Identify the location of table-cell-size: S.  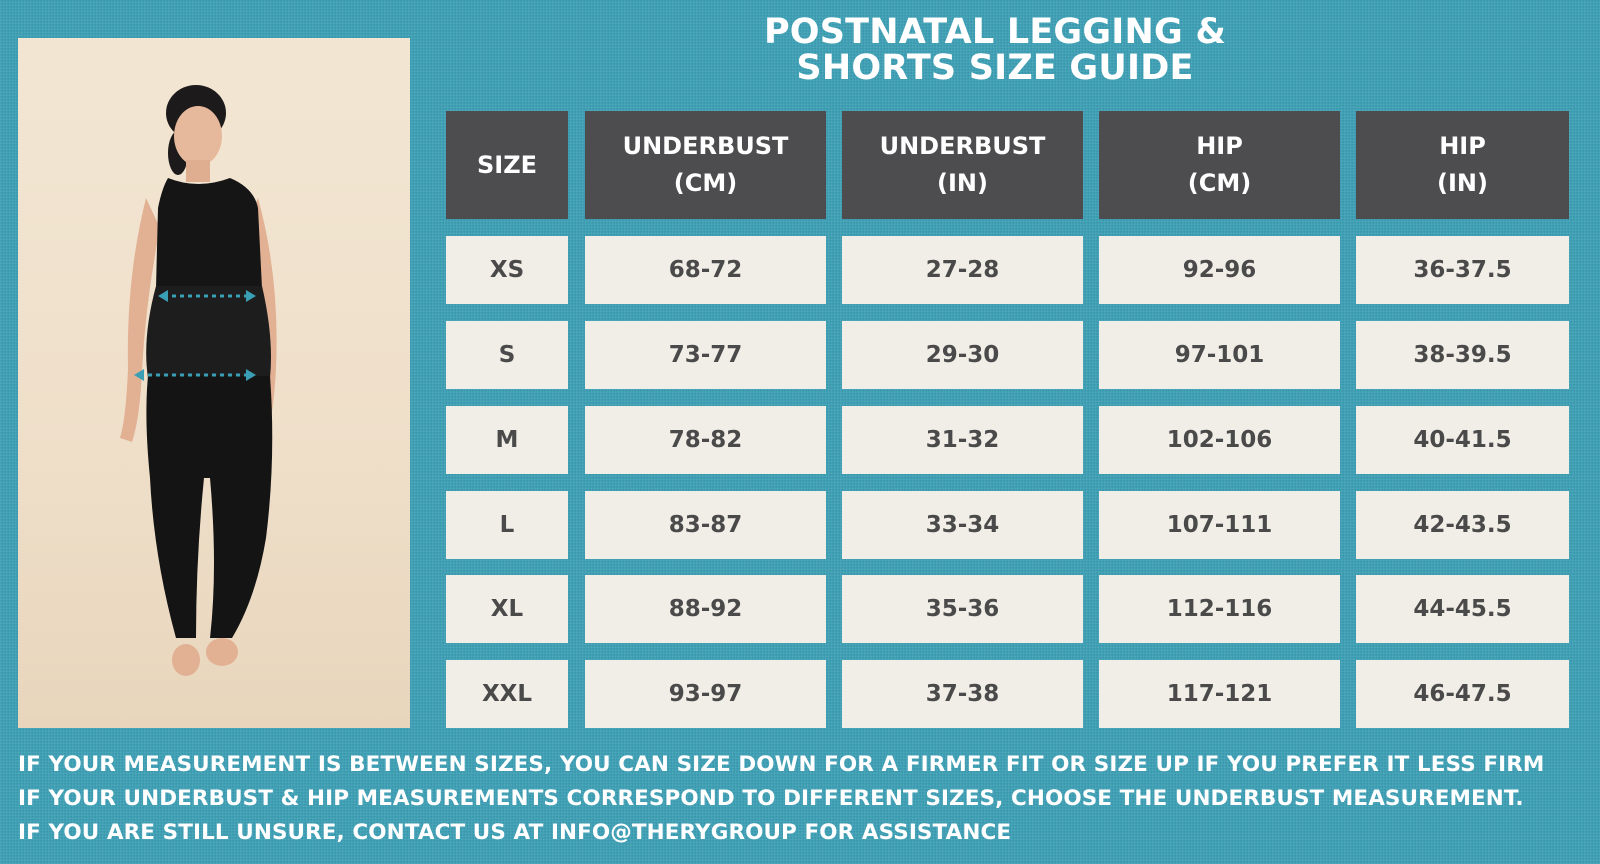
(507, 355).